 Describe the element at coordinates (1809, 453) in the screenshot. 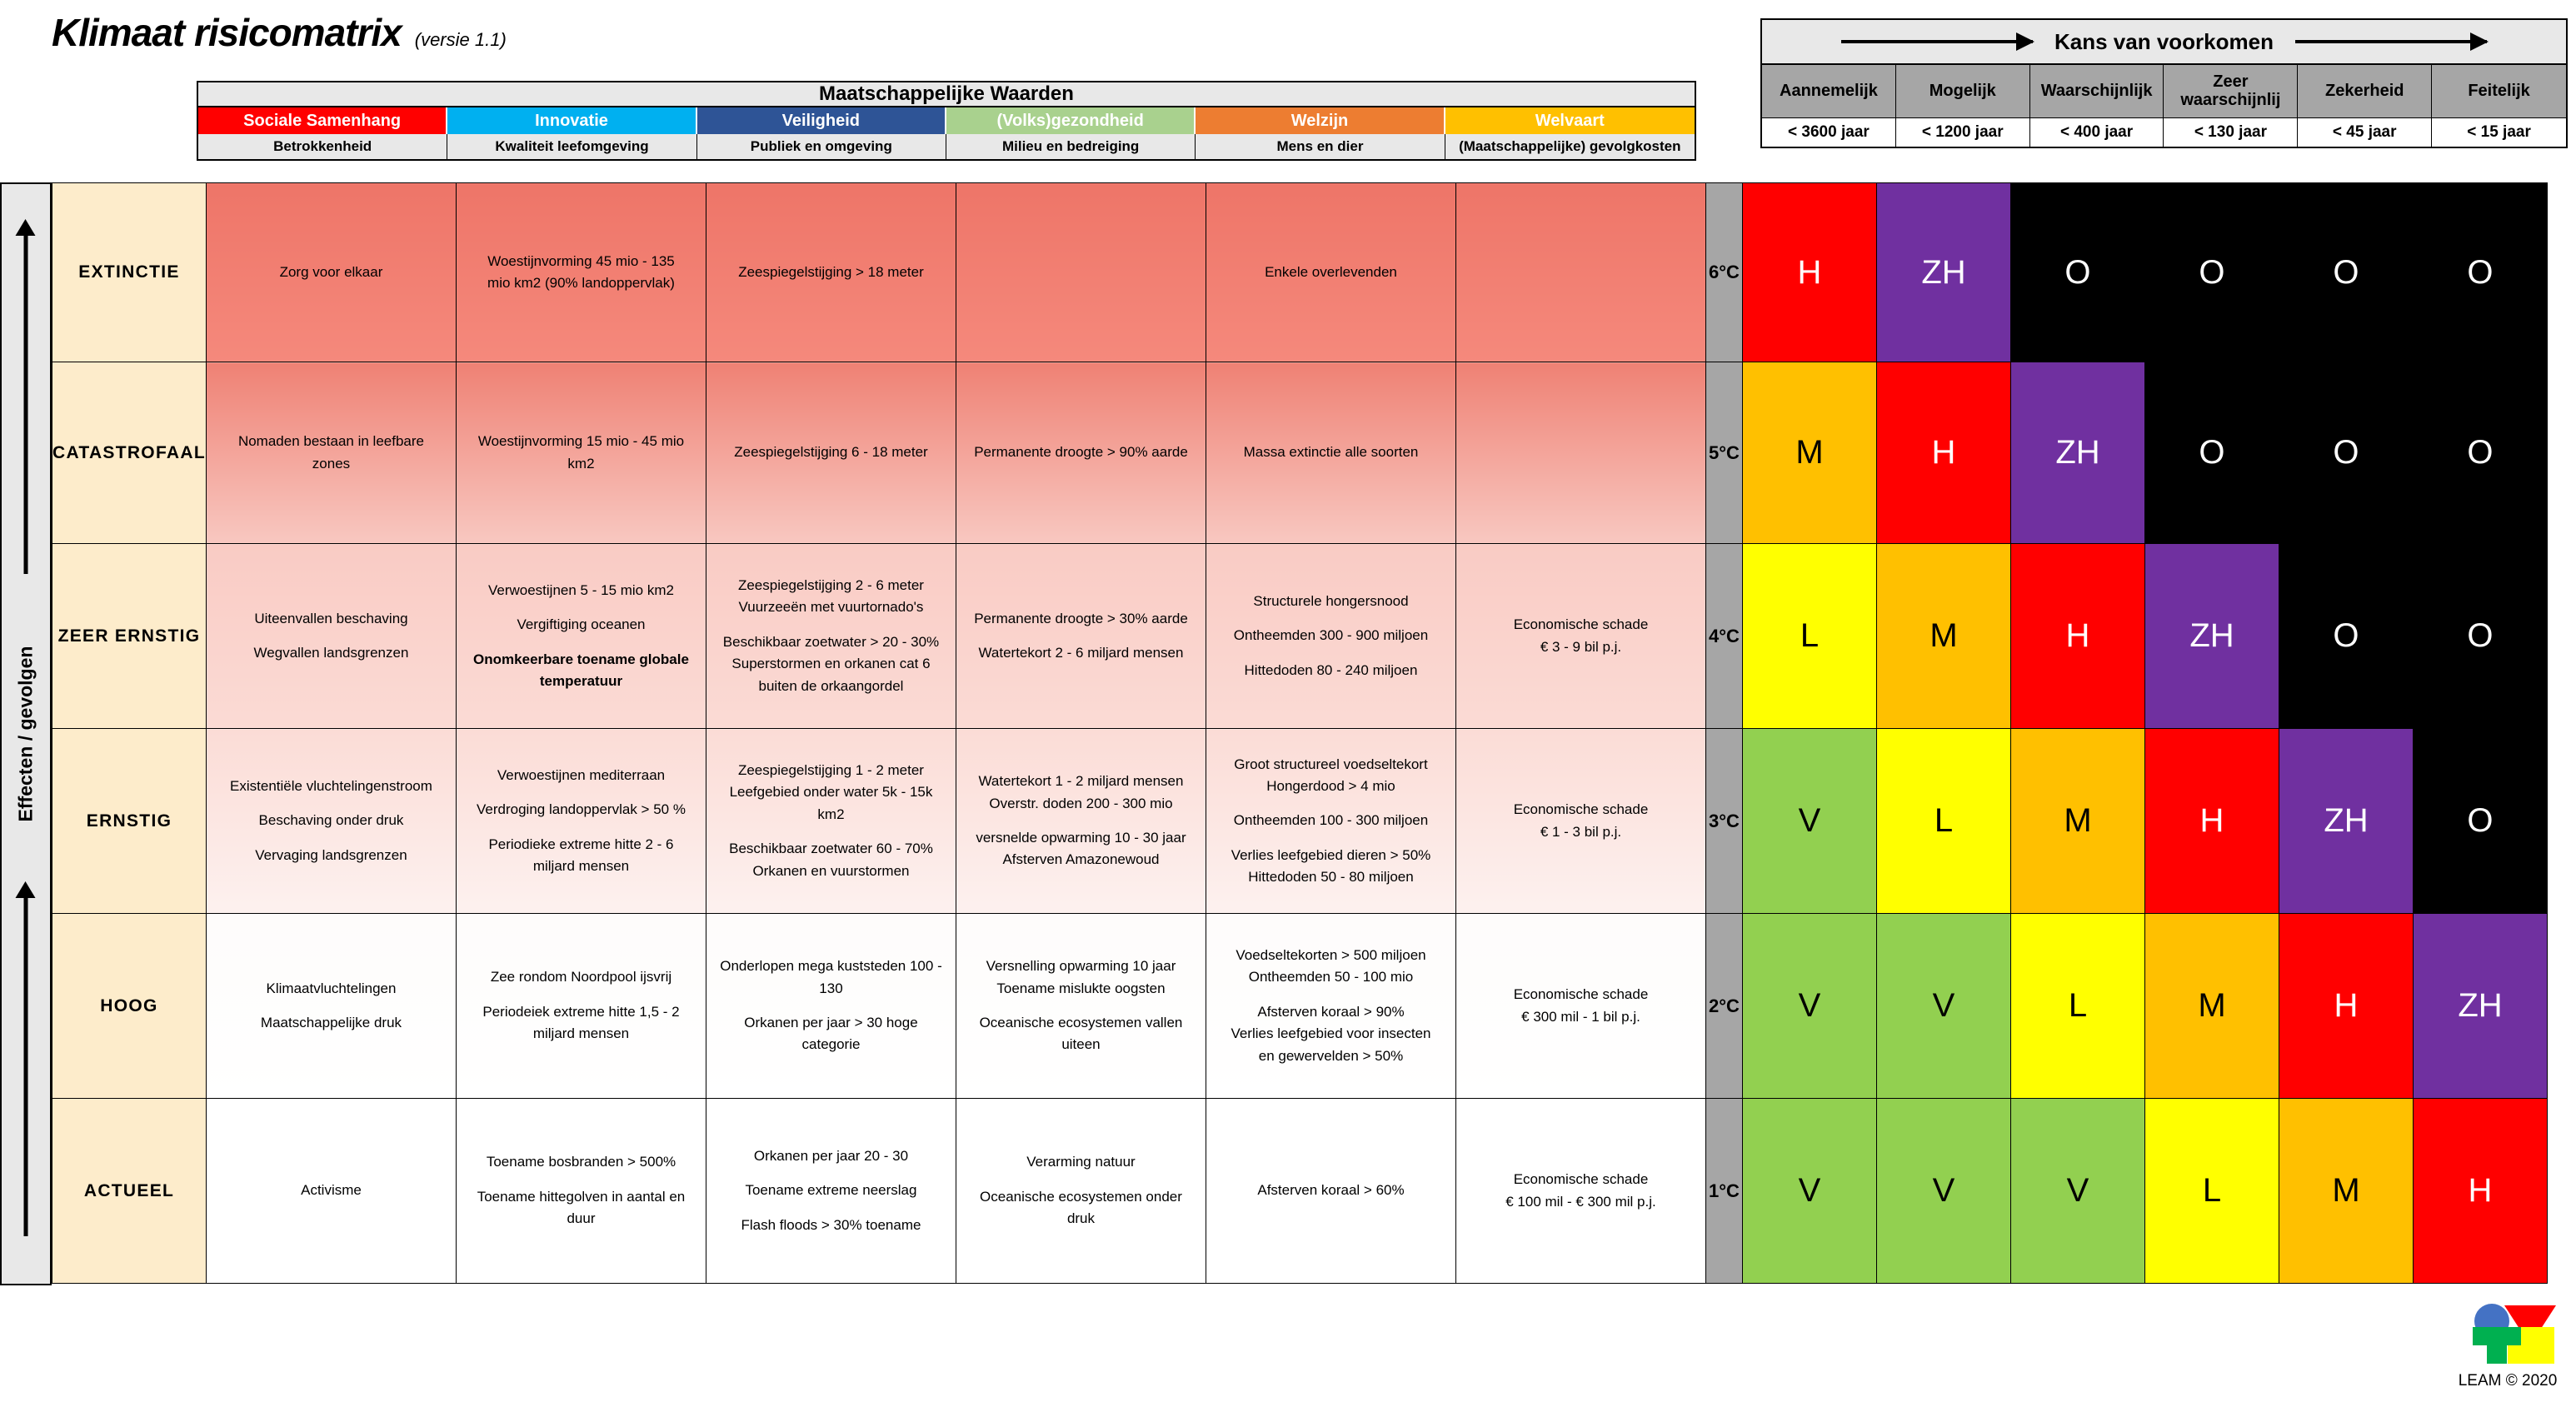

I see `risk-cell-r1-c0: M` at that location.